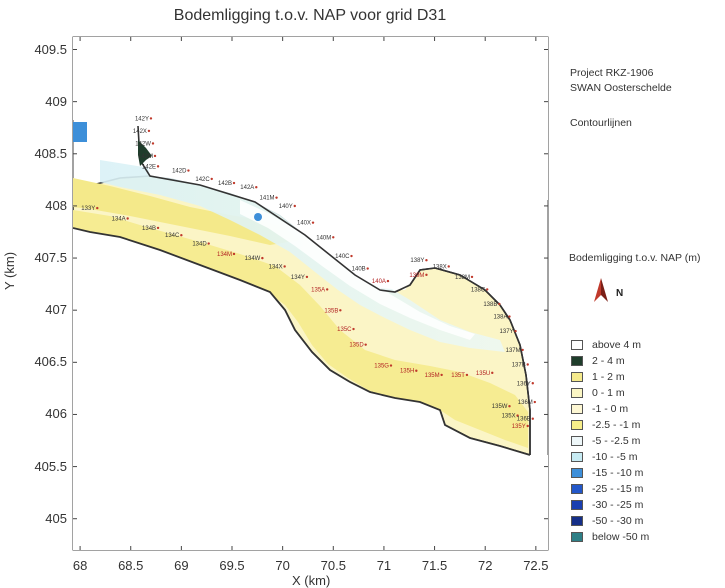 The image size is (725, 588). I want to click on legend-label: 0 - 1 m, so click(608, 393).